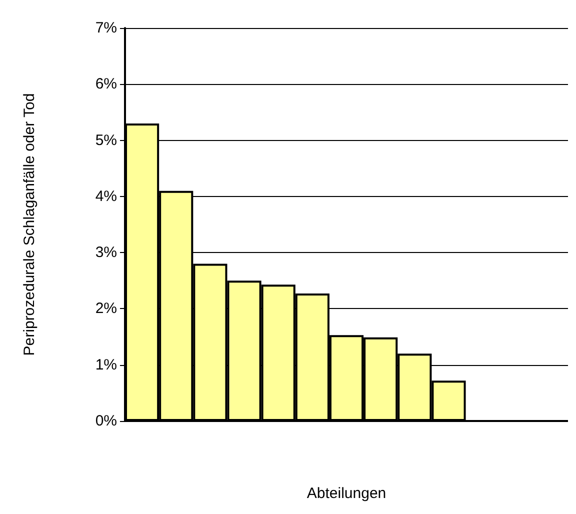 The height and width of the screenshot is (514, 576). Describe the element at coordinates (106, 28) in the screenshot. I see `y-tick-label: 7%` at that location.